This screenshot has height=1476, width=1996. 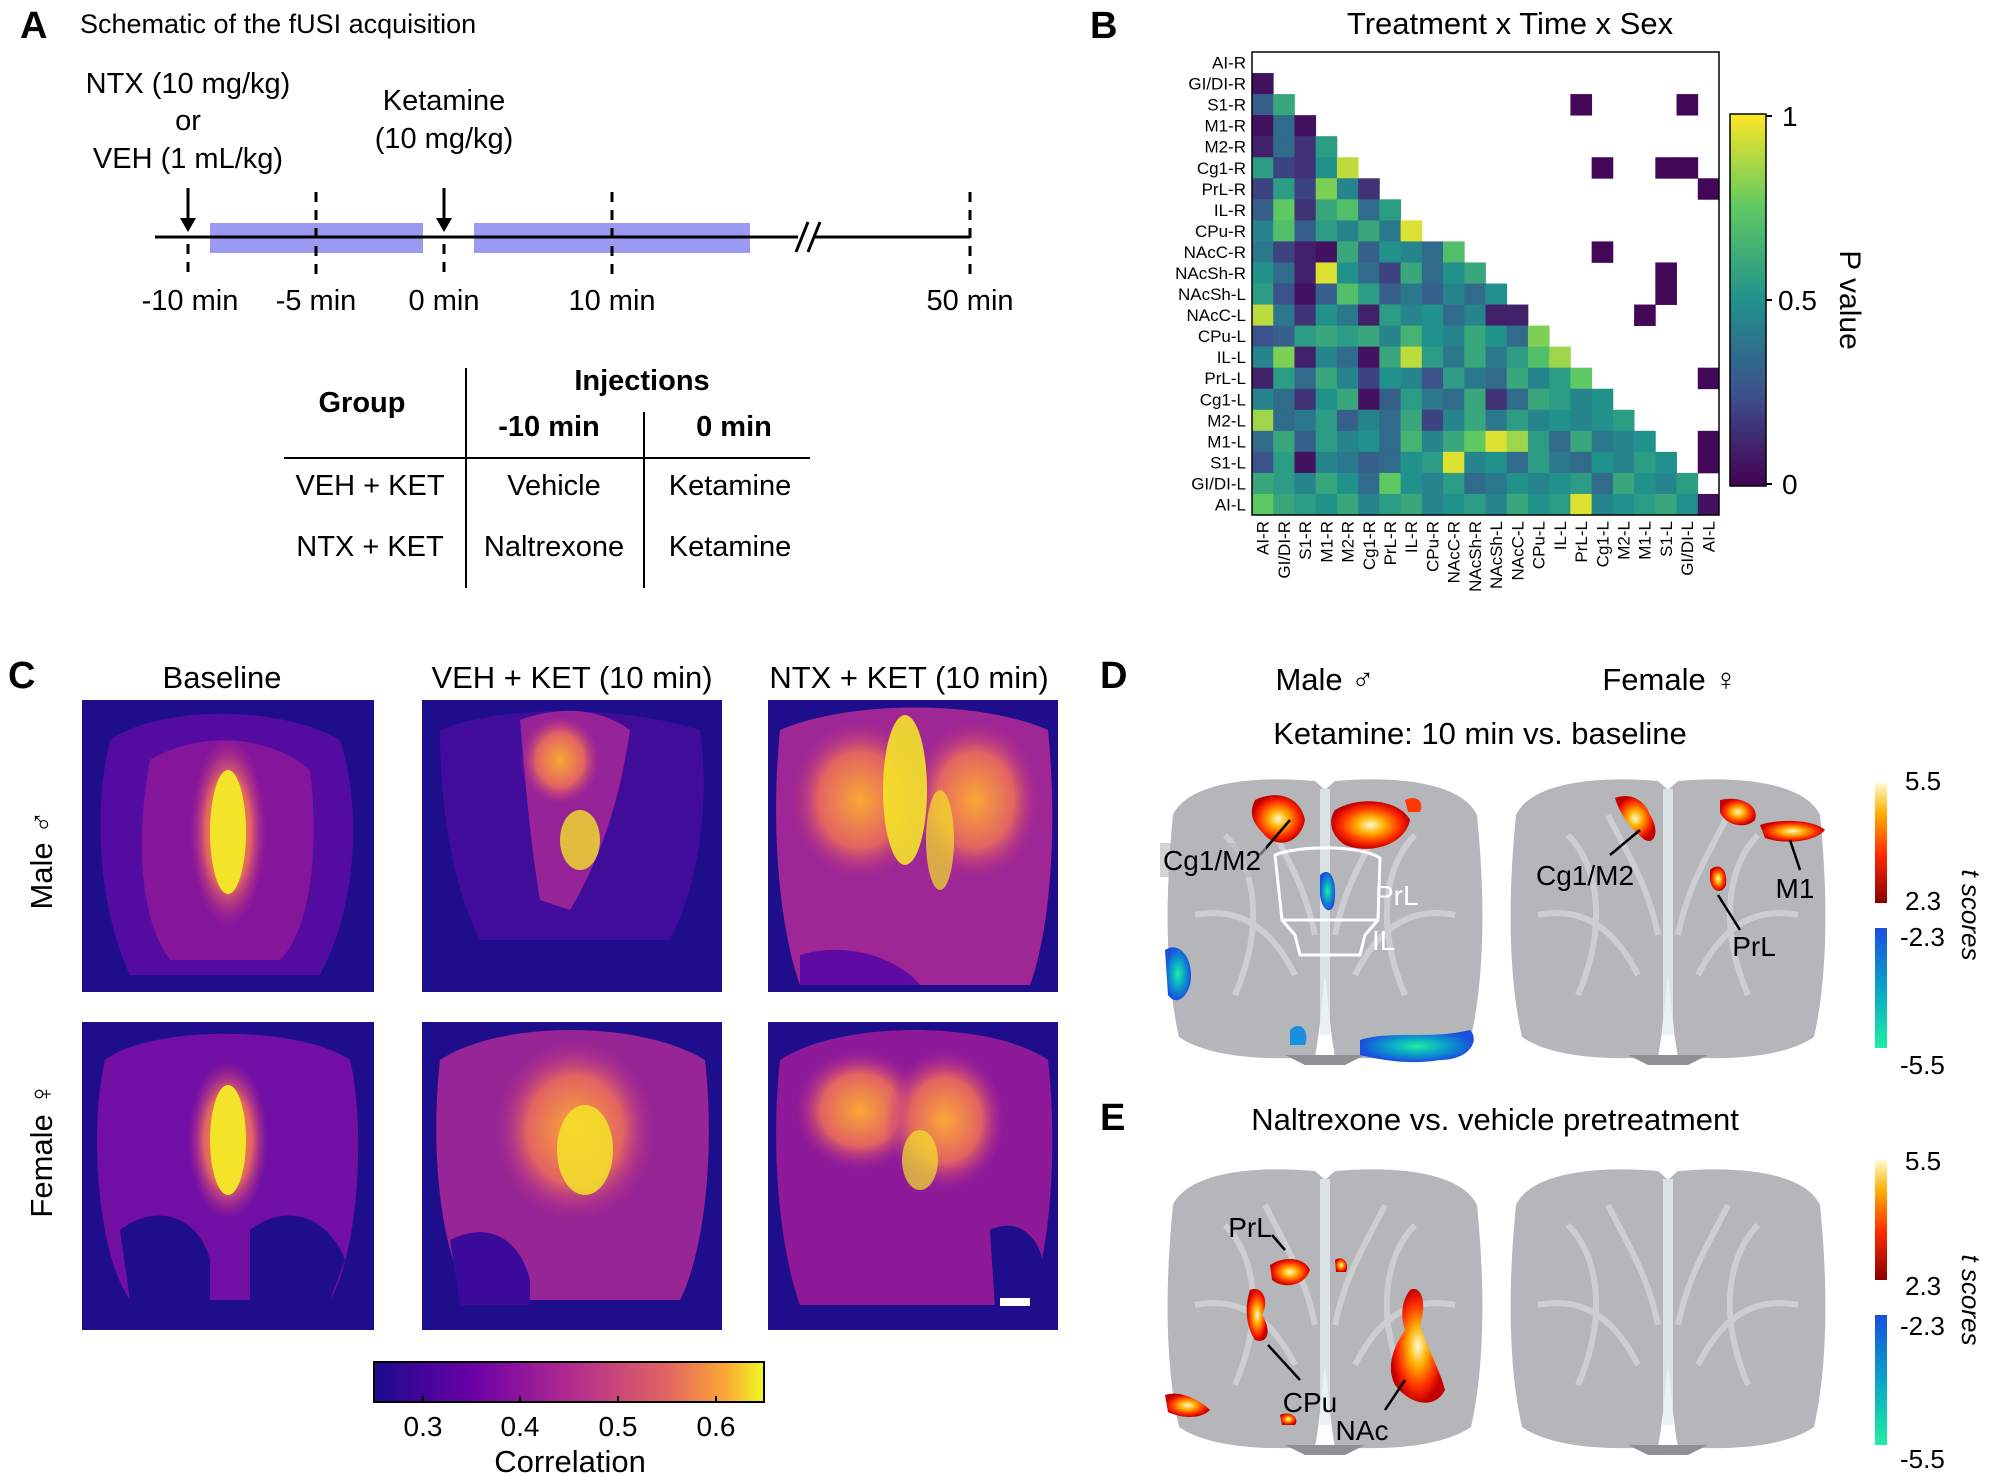 I want to click on tscore-tick: 2.3, so click(x=1923, y=901).